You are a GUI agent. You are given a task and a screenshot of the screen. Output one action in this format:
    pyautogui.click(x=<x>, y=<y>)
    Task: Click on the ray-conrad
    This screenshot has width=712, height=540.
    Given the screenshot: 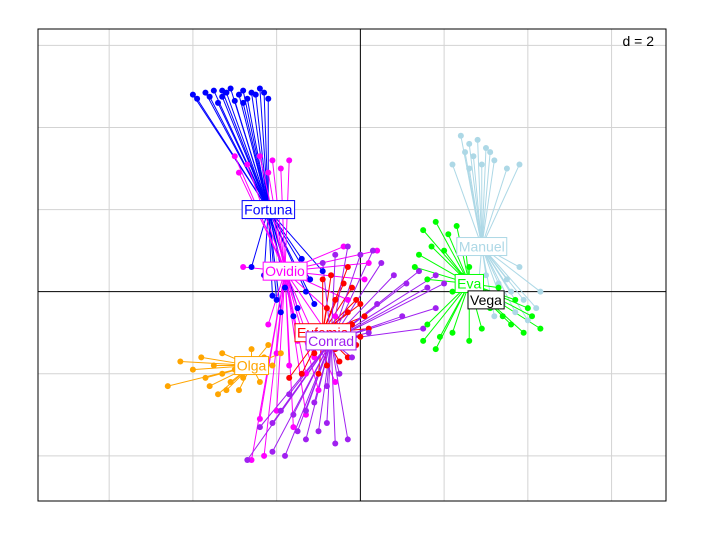 What is the action you would take?
    pyautogui.click(x=314, y=386)
    